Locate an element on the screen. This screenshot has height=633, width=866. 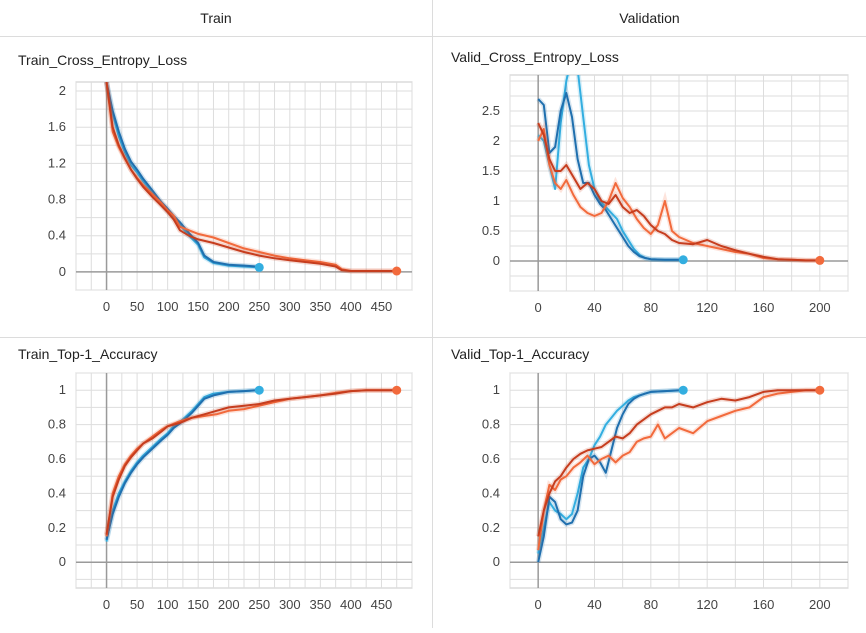
y-tick-label: 1.6 is located at coordinates (57, 126).